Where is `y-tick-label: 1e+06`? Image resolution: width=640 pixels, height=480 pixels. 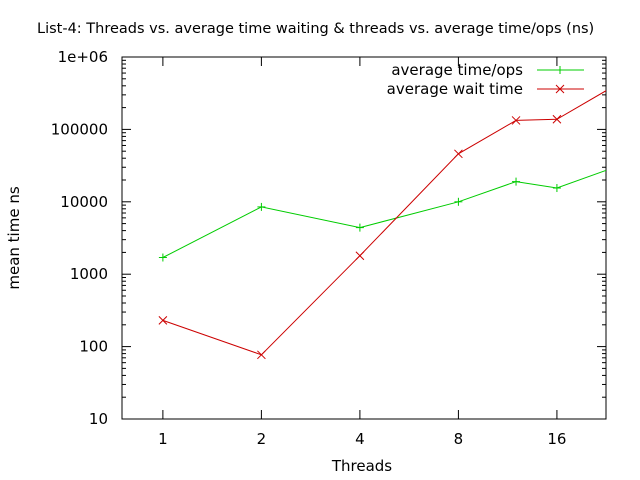 y-tick-label: 1e+06 is located at coordinates (83, 57).